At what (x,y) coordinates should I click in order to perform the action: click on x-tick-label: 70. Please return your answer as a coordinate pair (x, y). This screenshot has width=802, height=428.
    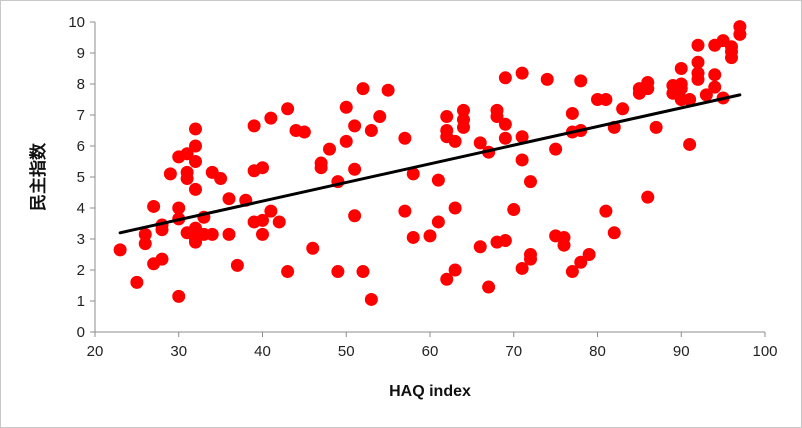
    Looking at the image, I should click on (513, 351).